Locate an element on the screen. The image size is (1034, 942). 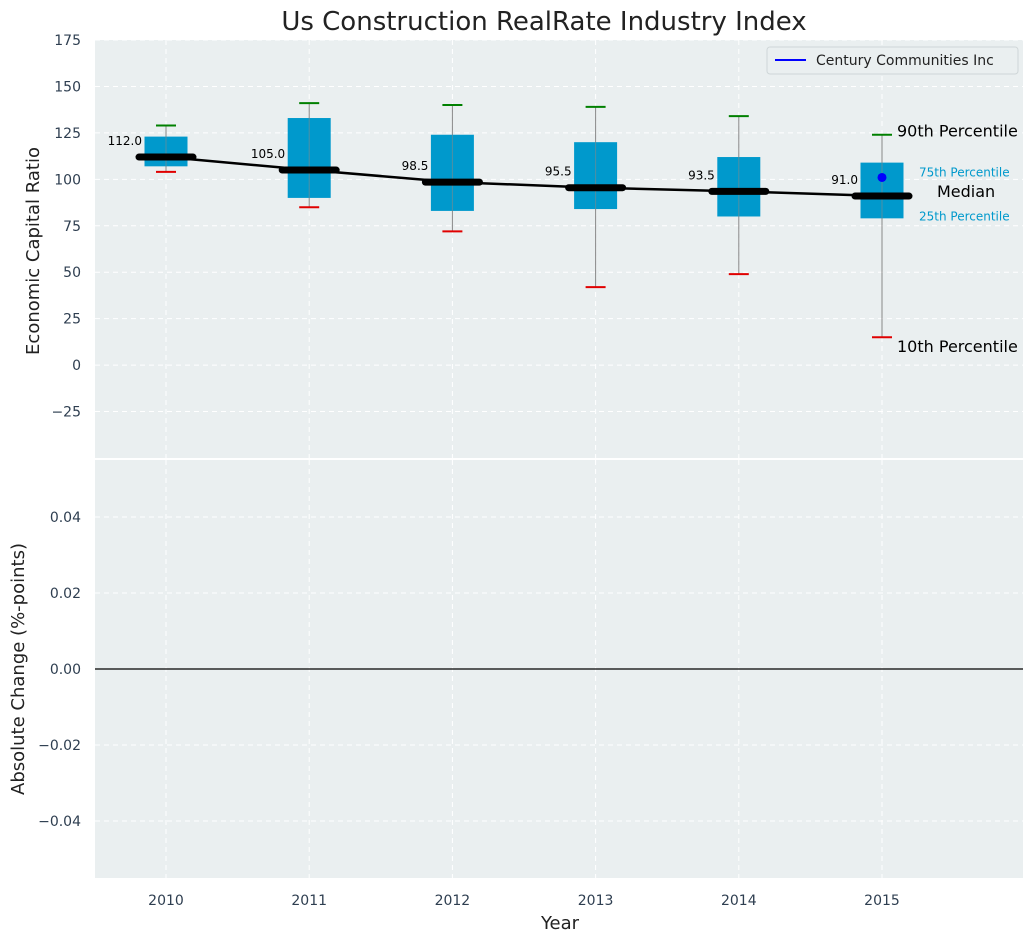
x-tick-label-2015: 2015 is located at coordinates (882, 901).